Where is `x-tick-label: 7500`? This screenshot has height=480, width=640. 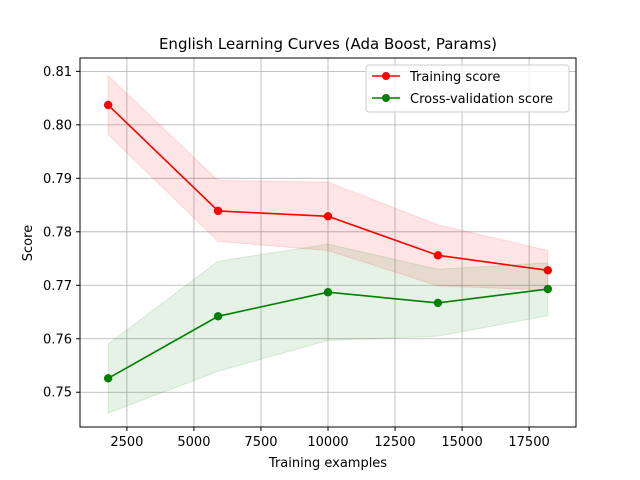
x-tick-label: 7500 is located at coordinates (260, 442).